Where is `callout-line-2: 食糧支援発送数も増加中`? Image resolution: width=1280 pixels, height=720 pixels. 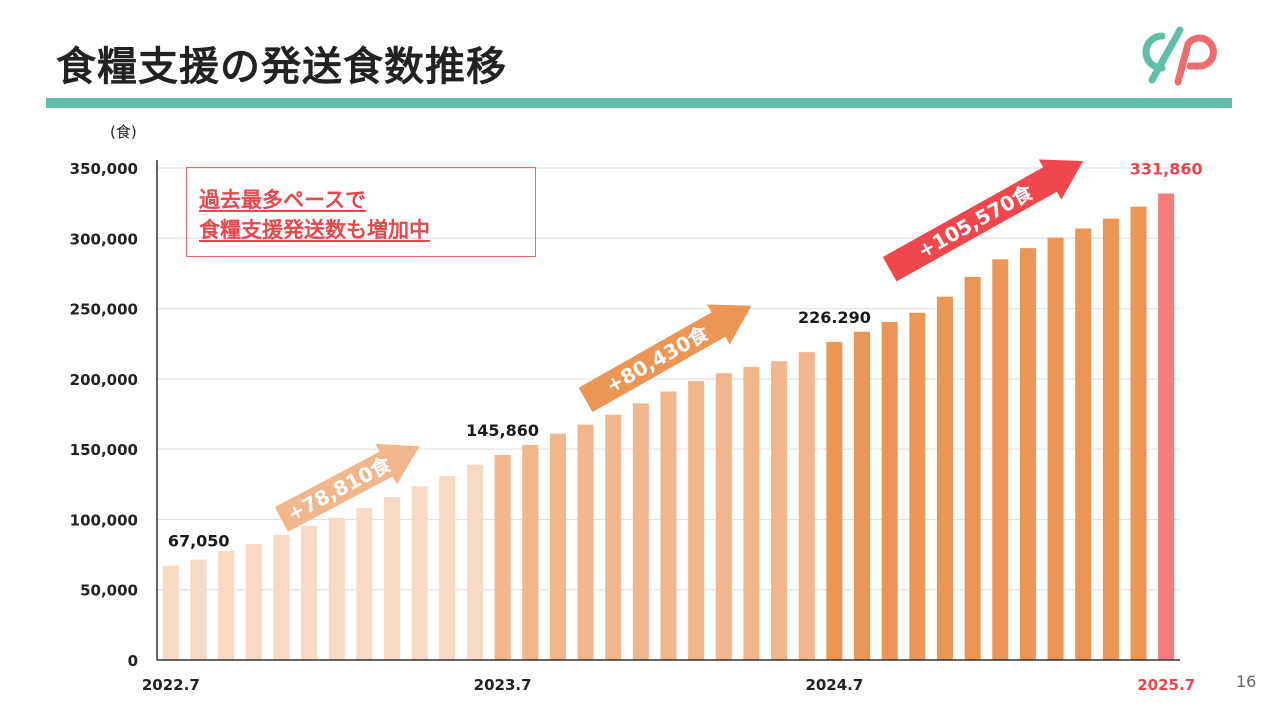
callout-line-2: 食糧支援発送数も増加中 is located at coordinates (314, 230).